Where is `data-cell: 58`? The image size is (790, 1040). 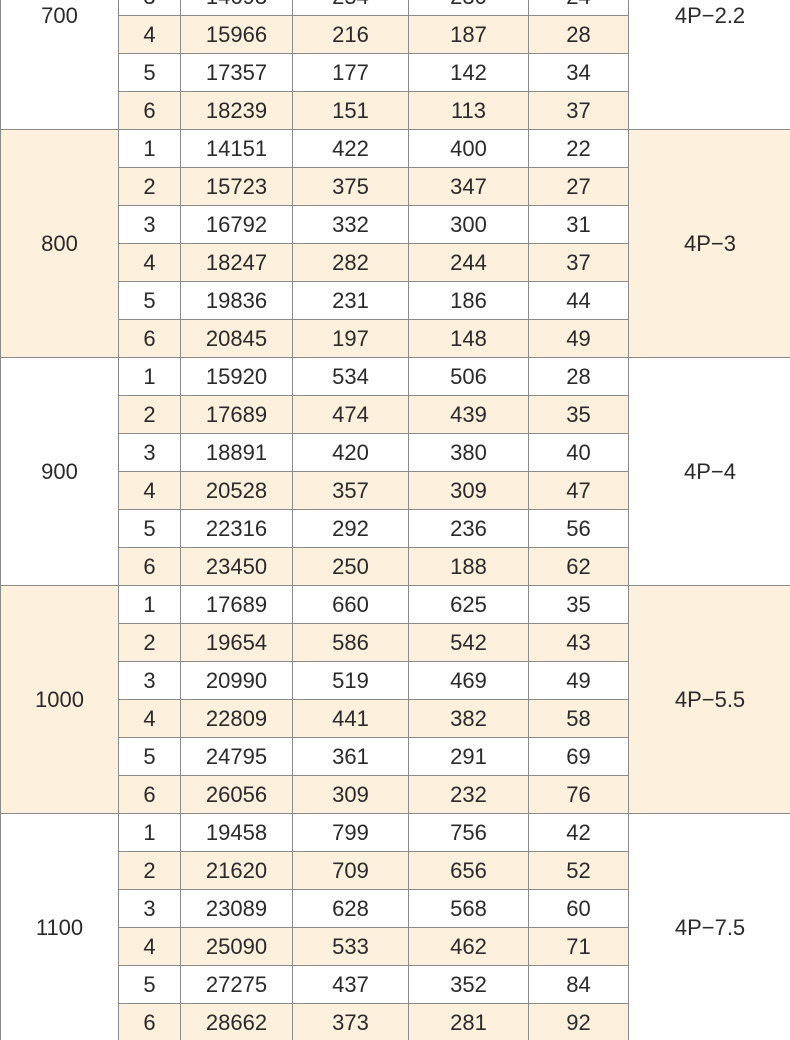
data-cell: 58 is located at coordinates (578, 718).